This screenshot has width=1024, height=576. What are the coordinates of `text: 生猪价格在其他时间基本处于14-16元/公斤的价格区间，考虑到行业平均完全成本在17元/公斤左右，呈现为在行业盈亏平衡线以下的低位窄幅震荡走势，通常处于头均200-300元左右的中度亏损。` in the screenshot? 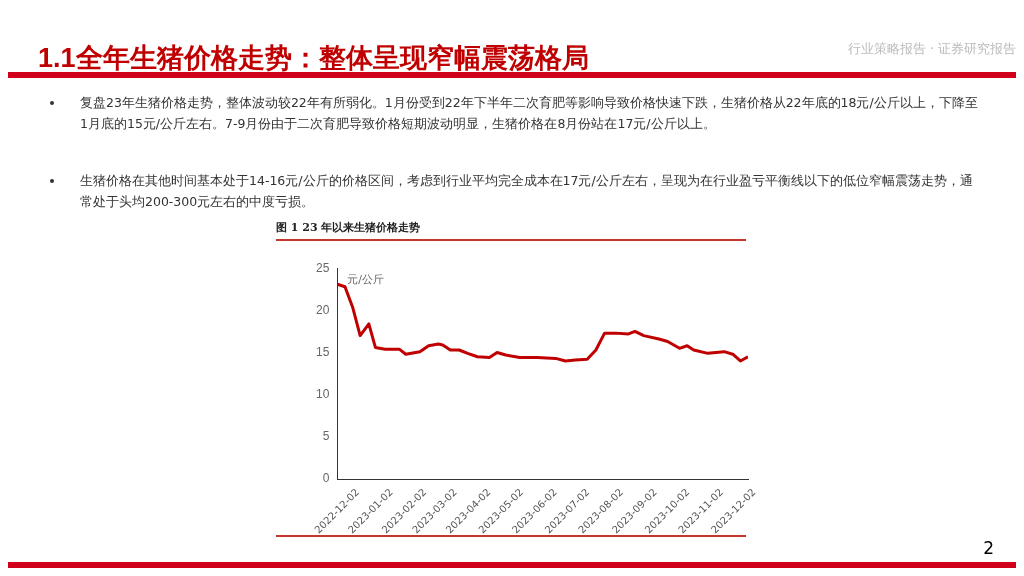 It's located at (527, 191).